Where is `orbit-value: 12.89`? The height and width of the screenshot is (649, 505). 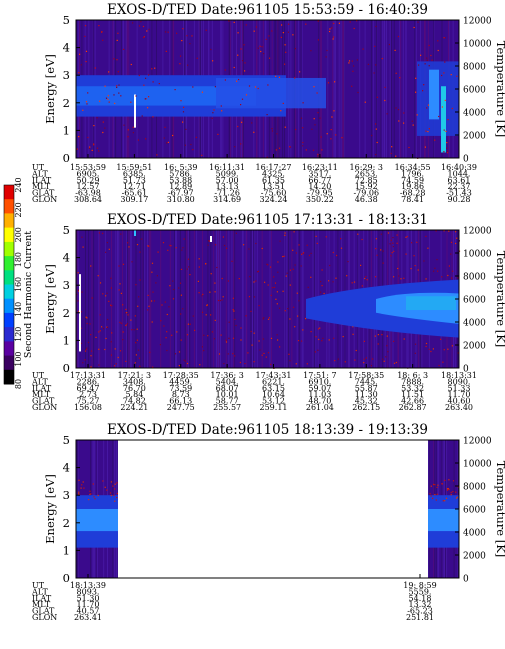
orbit-value: 12.89 is located at coordinates (180, 186).